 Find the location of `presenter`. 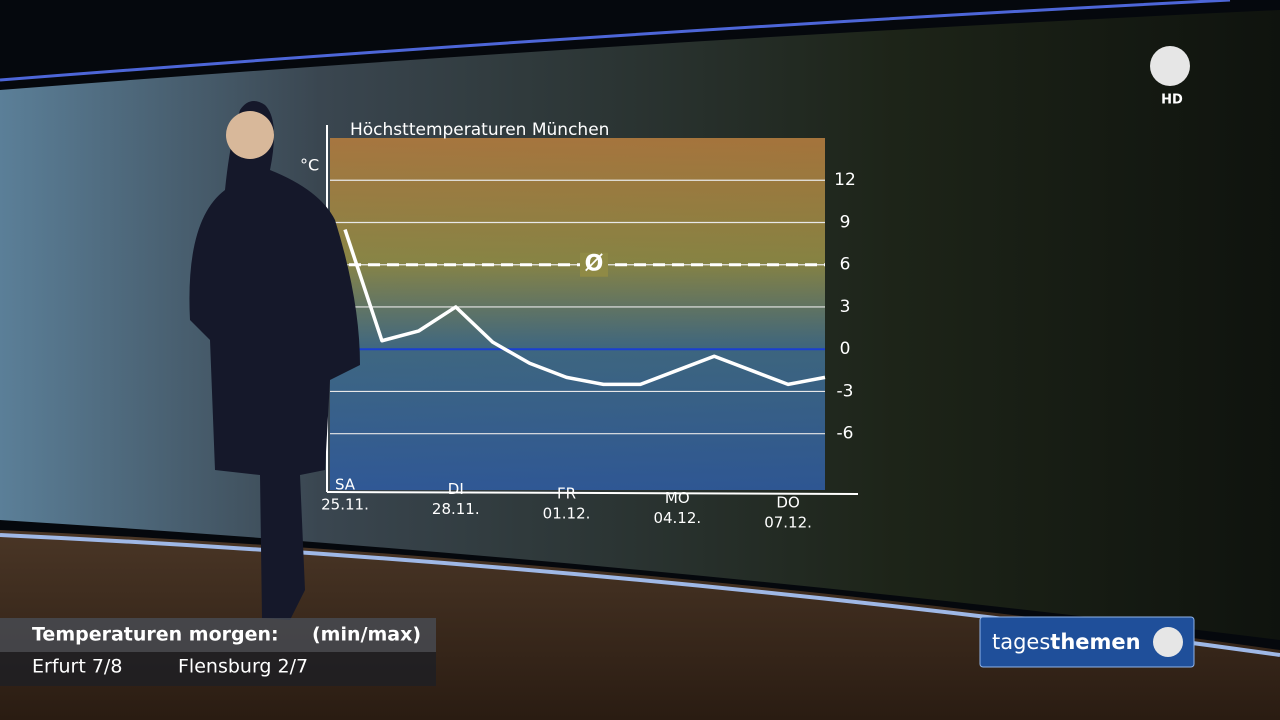

presenter is located at coordinates (274, 360).